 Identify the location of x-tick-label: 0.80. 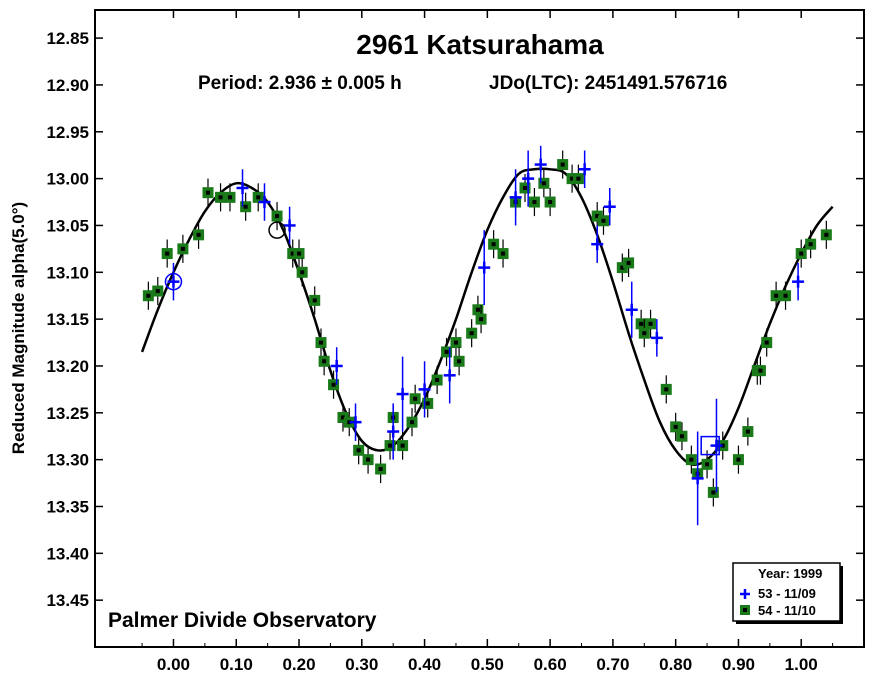
(675, 664).